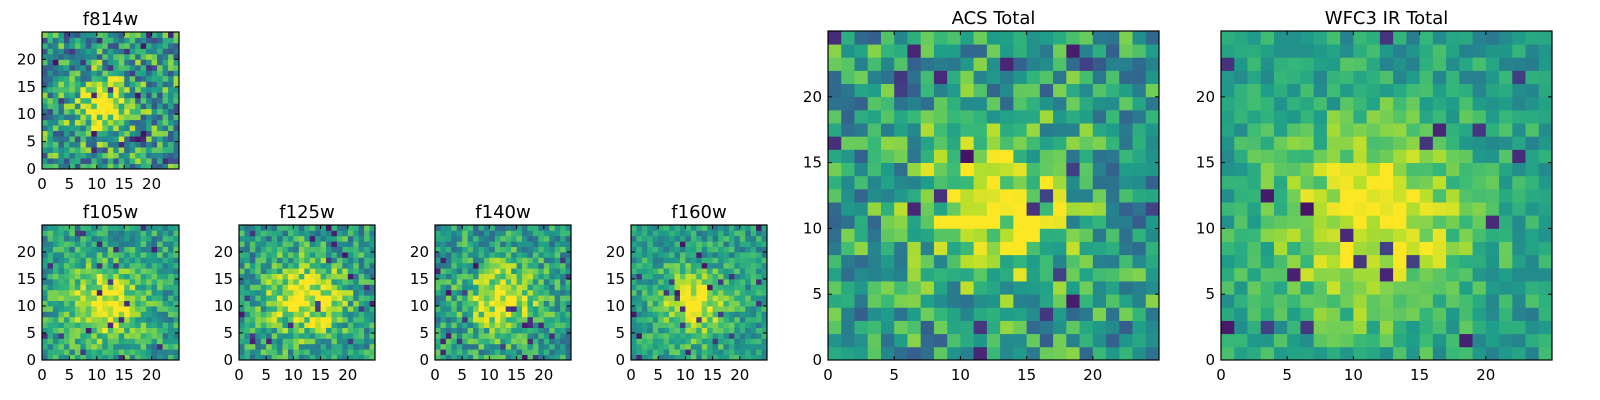 The image size is (1600, 400). Describe the element at coordinates (1205, 163) in the screenshot. I see `y-tick-label: 15` at that location.